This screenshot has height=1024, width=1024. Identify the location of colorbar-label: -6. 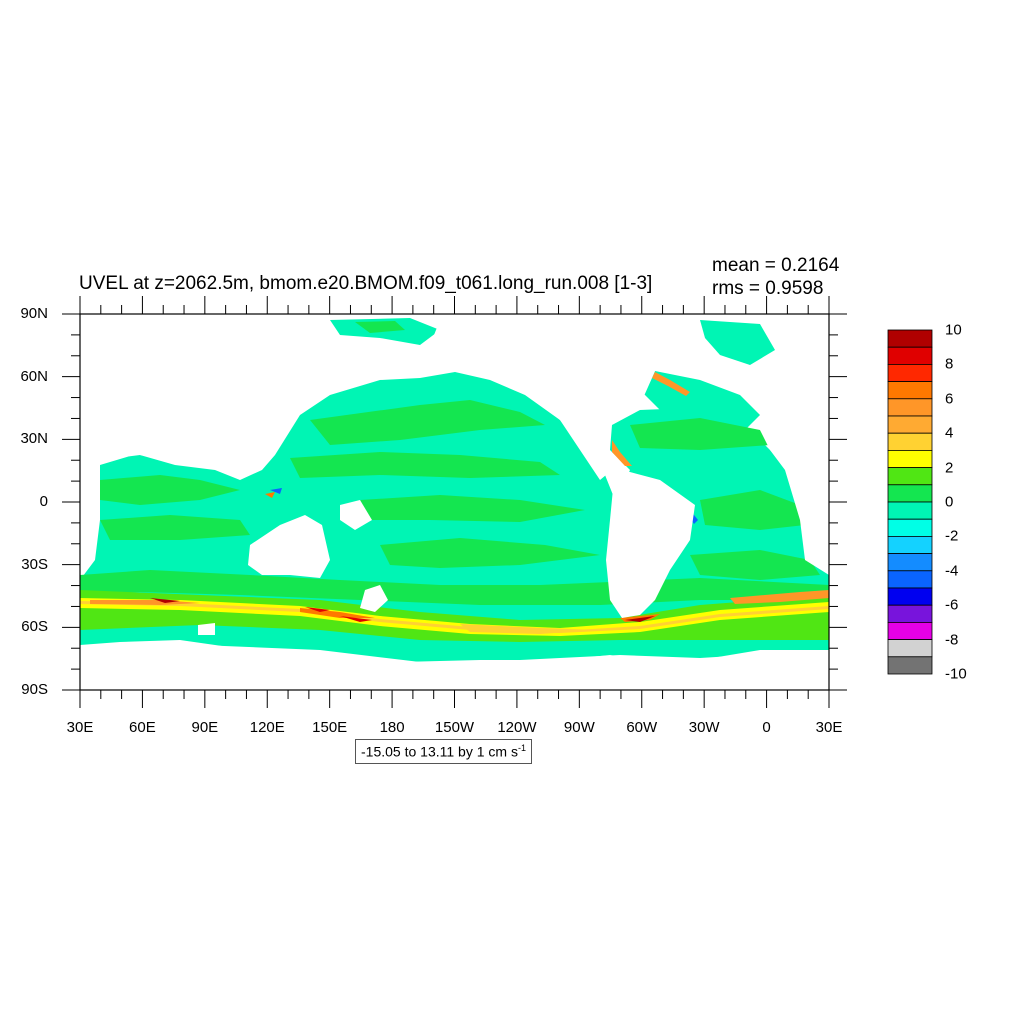
(952, 605).